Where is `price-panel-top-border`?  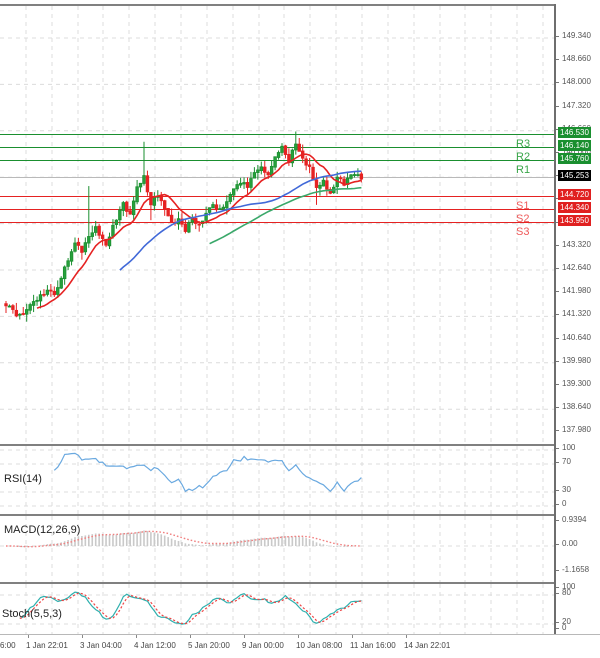
price-panel-top-border is located at coordinates (300, 5).